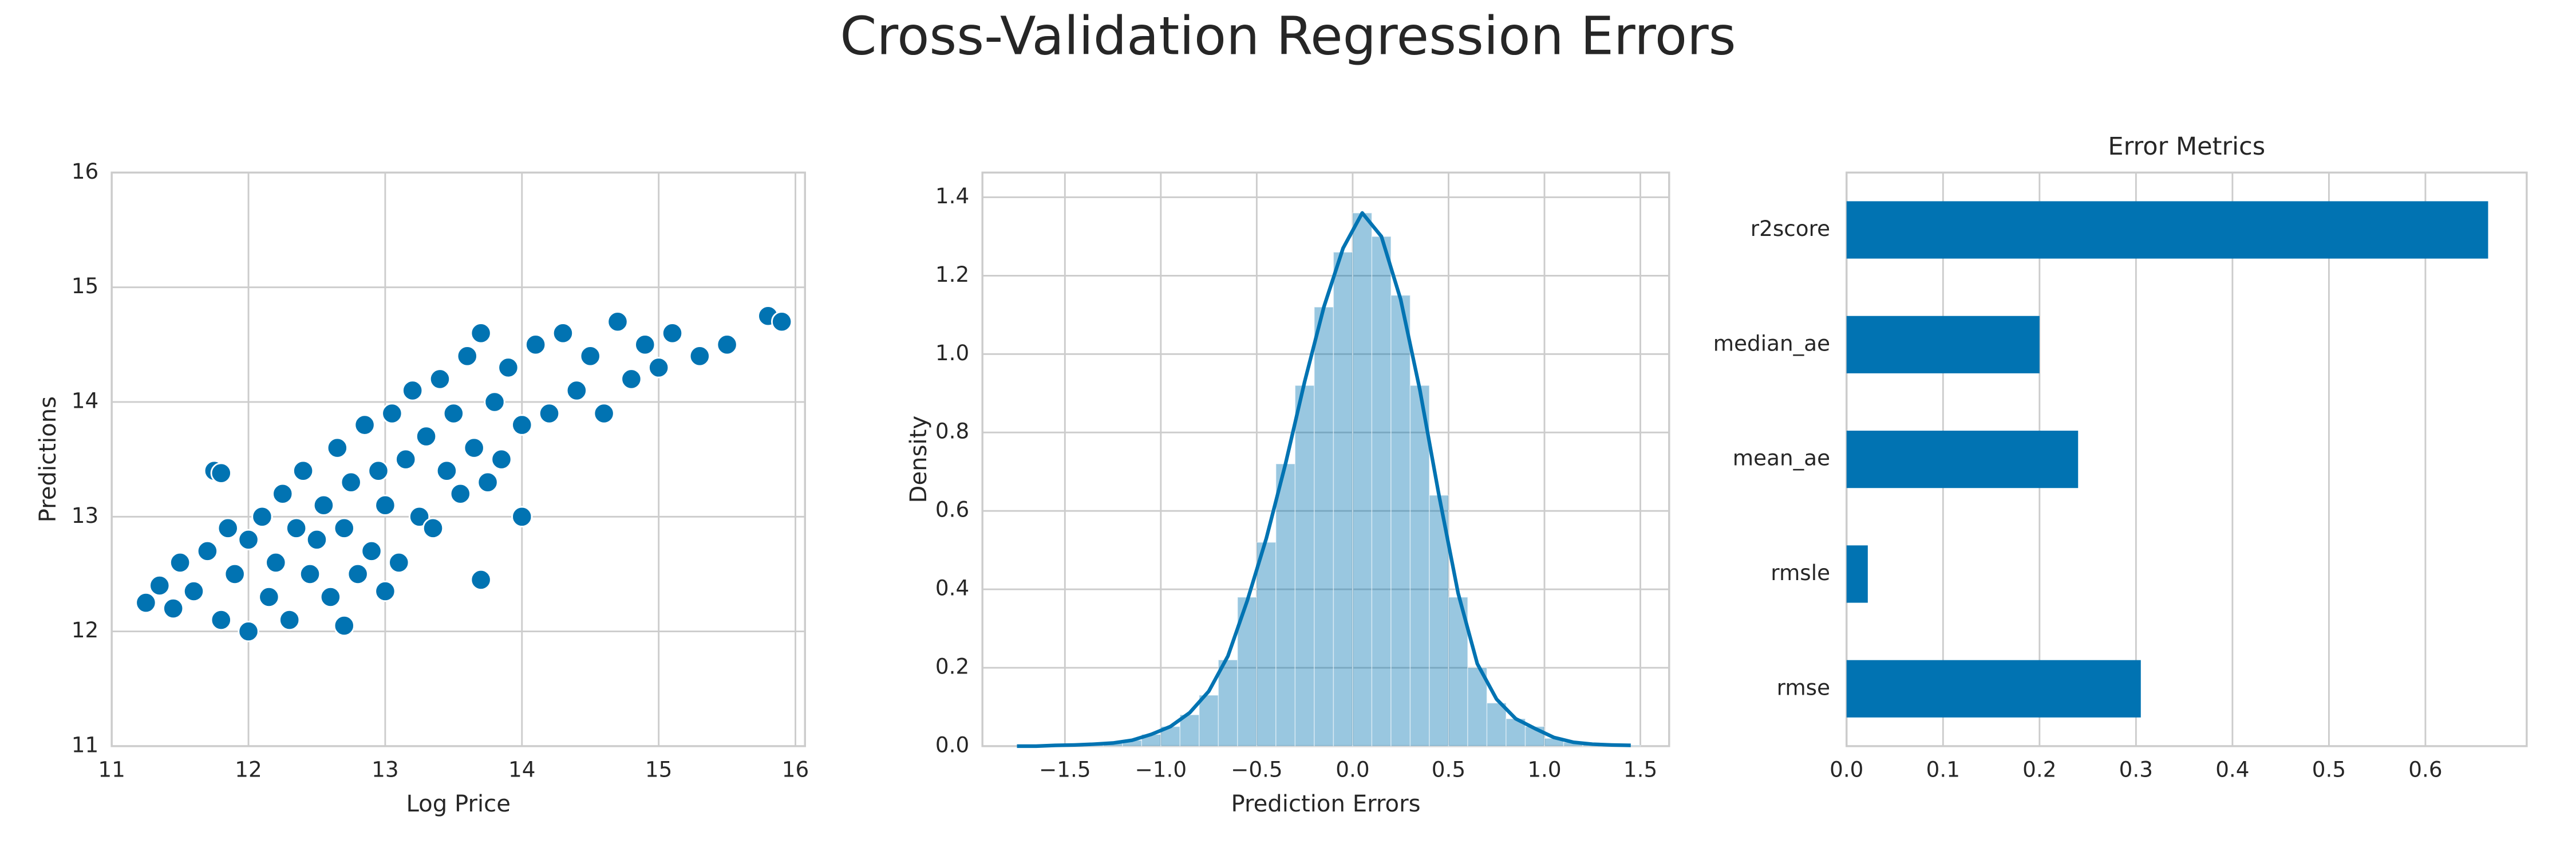 The width and height of the screenshot is (2576, 859). What do you see at coordinates (1640, 769) in the screenshot?
I see `x-tick-label: 1.5` at bounding box center [1640, 769].